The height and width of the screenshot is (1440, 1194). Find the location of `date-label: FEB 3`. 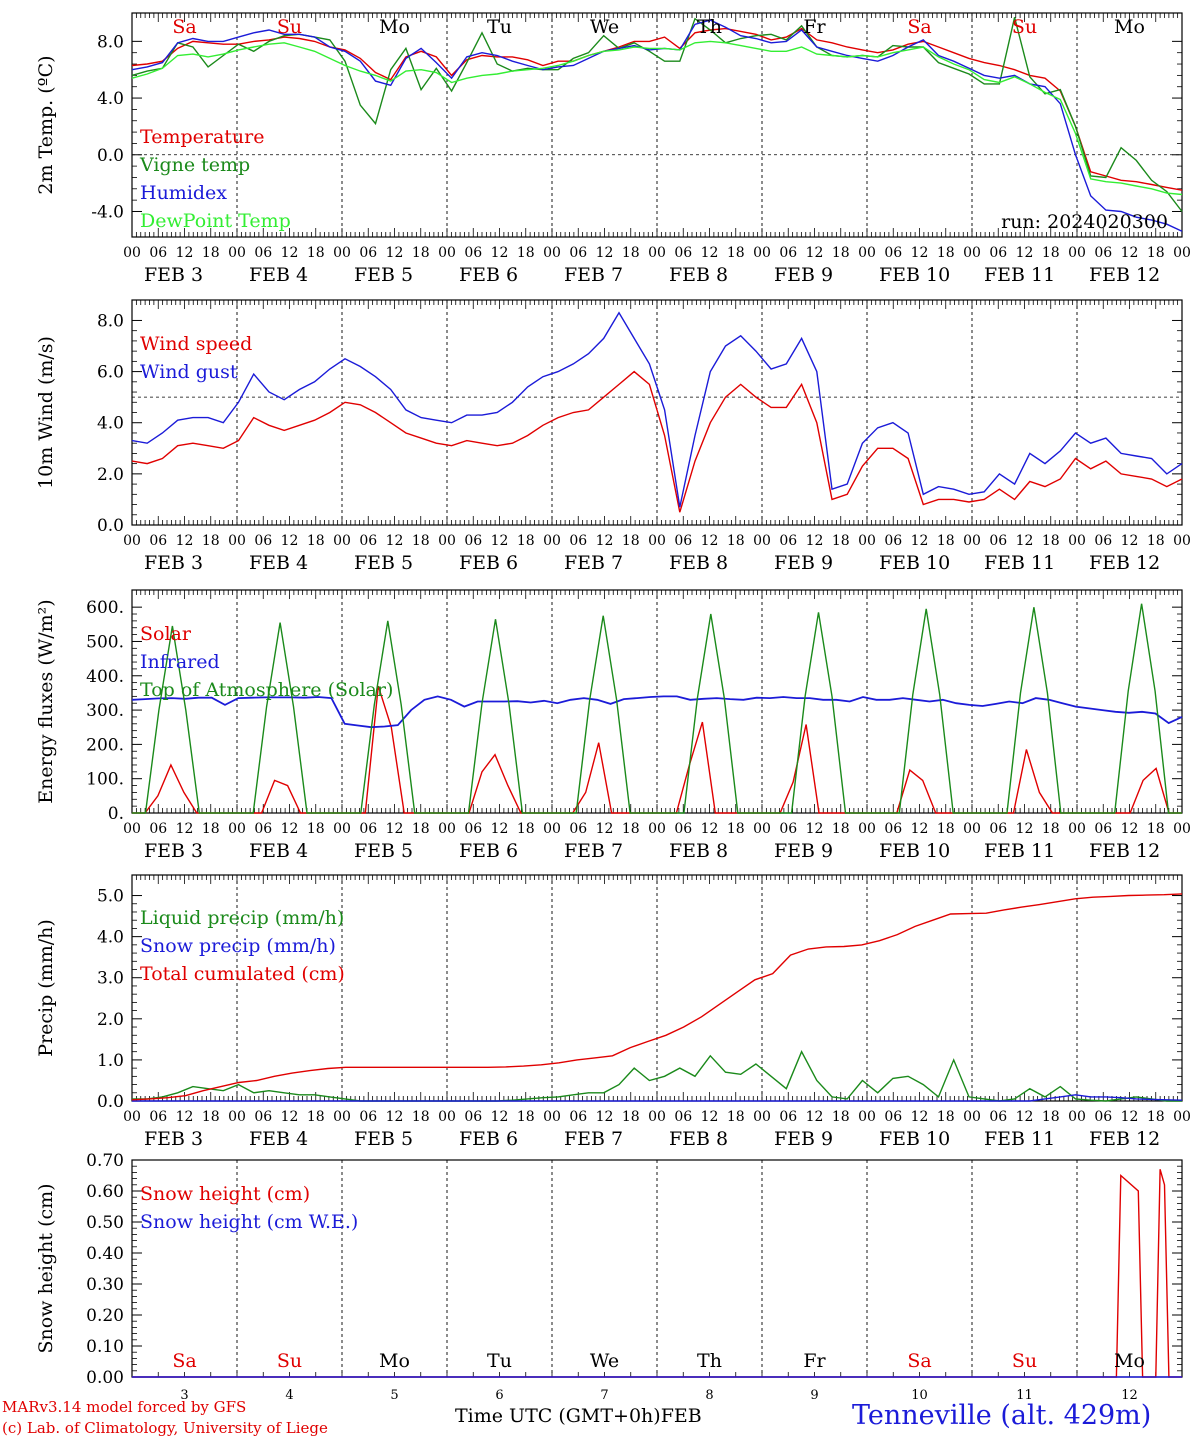

date-label: FEB 3 is located at coordinates (173, 851).